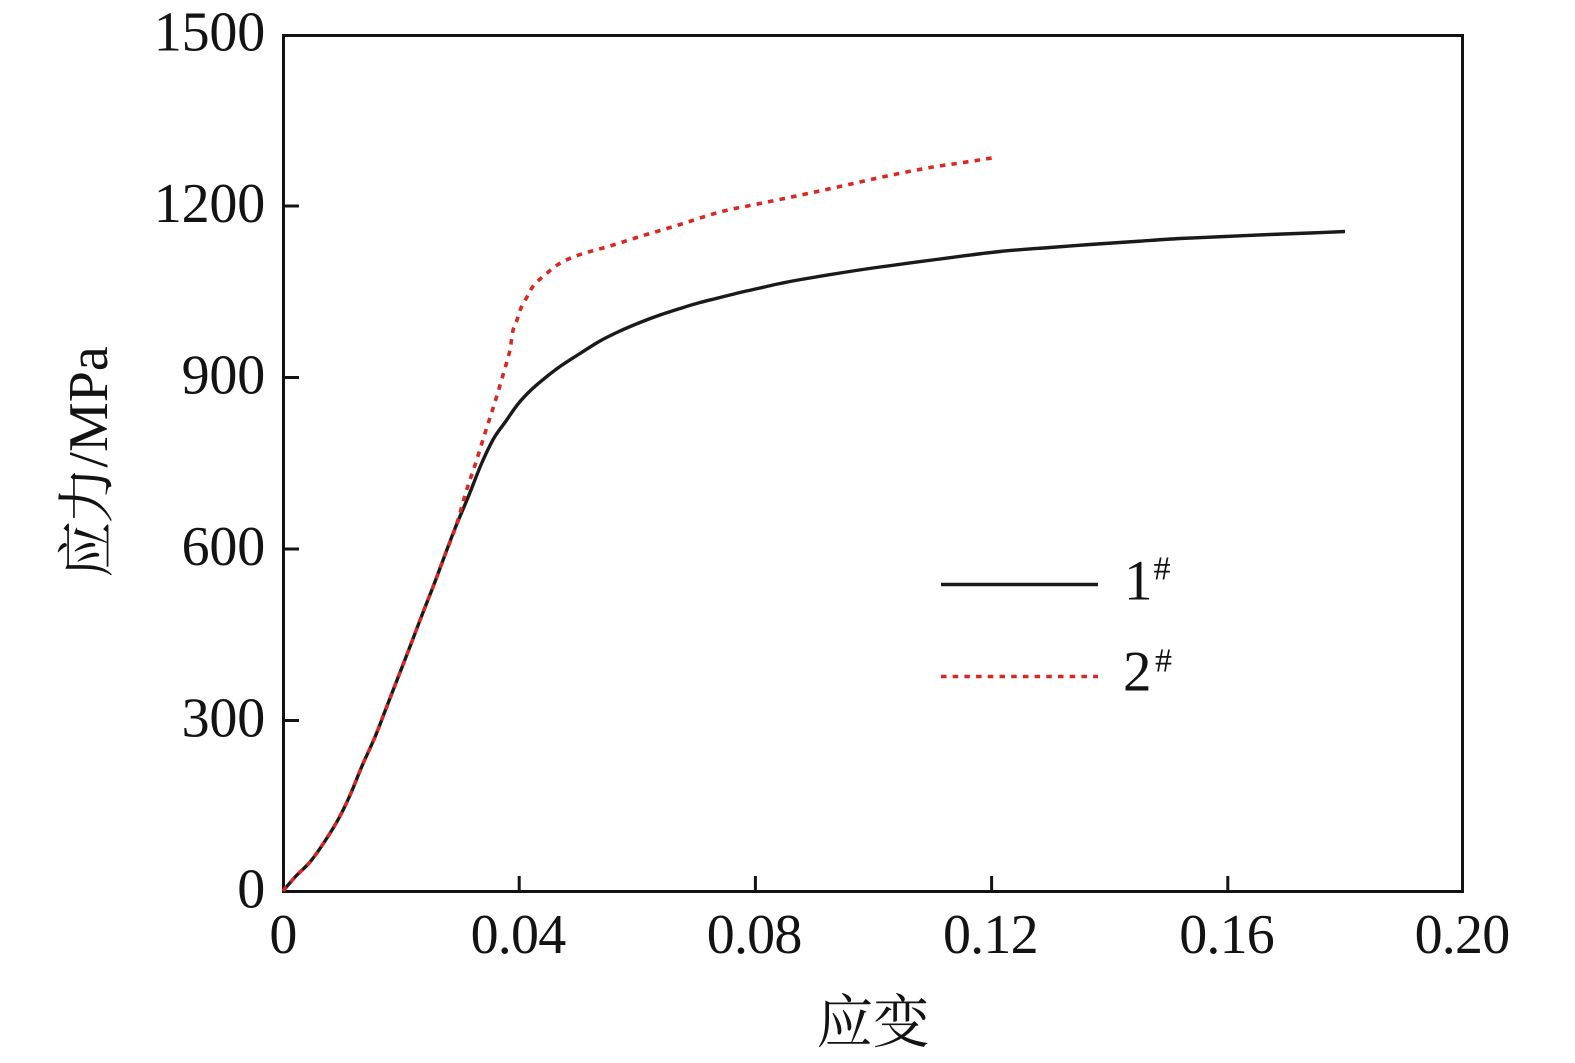 This screenshot has height=1063, width=1575. What do you see at coordinates (519, 935) in the screenshot?
I see `svg-text: 0.04` at bounding box center [519, 935].